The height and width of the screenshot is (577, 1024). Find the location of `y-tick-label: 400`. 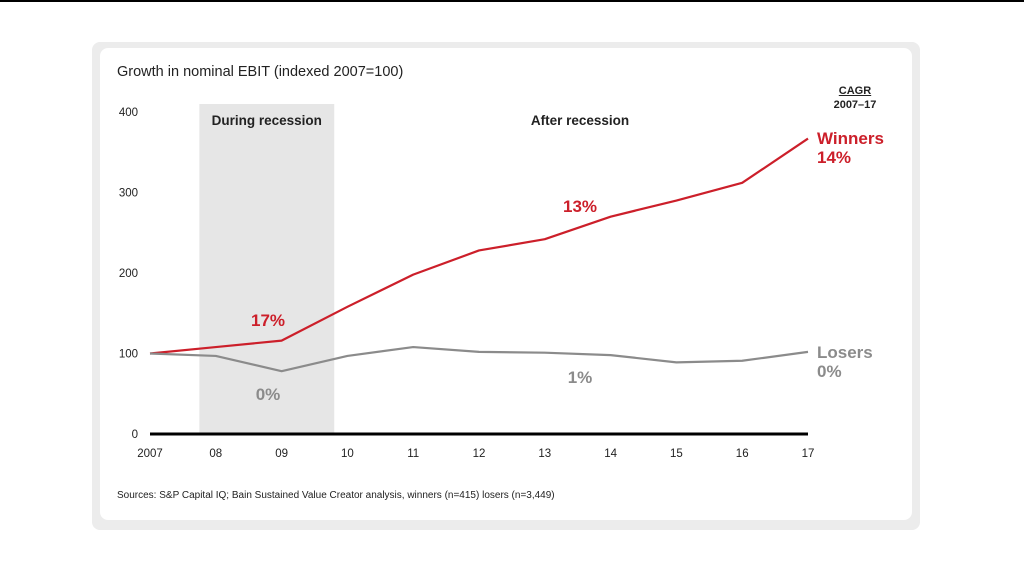

y-tick-label: 400 is located at coordinates (128, 113).